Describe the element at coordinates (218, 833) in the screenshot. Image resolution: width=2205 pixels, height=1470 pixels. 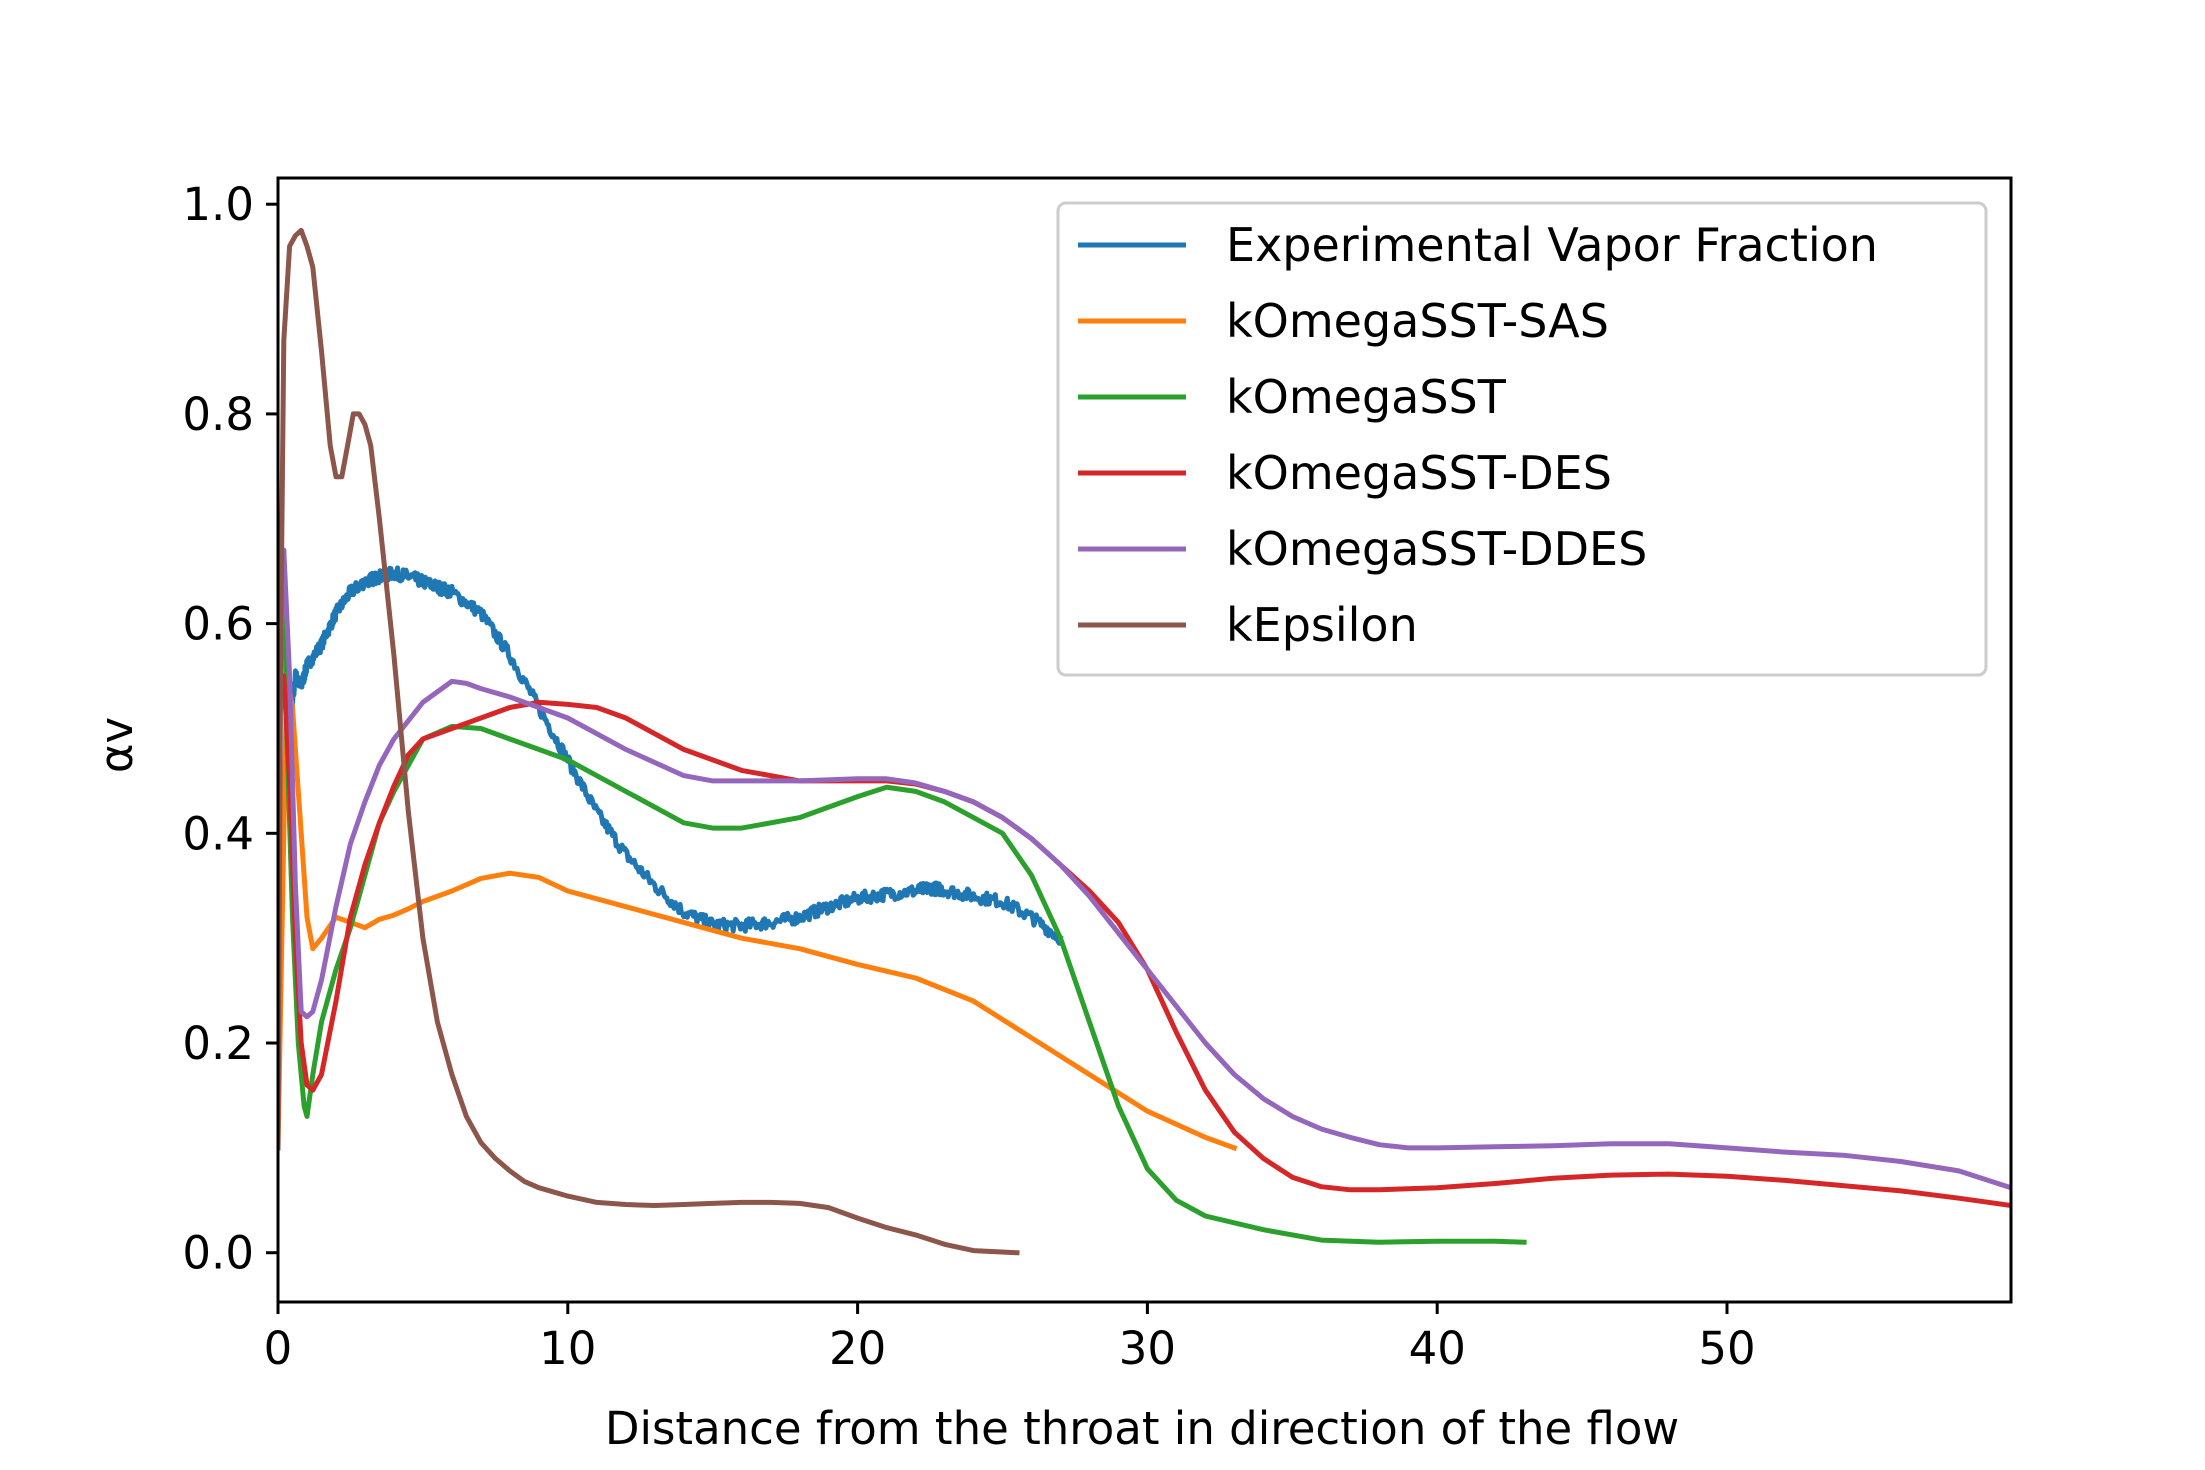
I see `y-tick-label: 0.4` at that location.